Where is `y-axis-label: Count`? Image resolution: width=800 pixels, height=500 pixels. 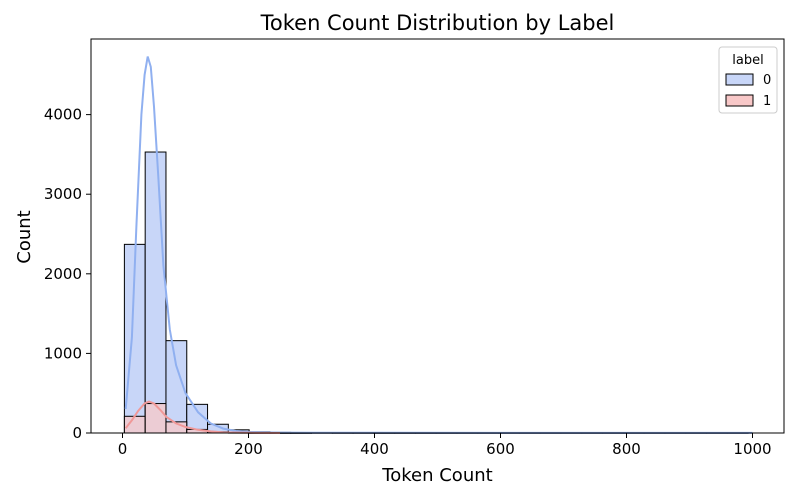 y-axis-label: Count is located at coordinates (24, 236).